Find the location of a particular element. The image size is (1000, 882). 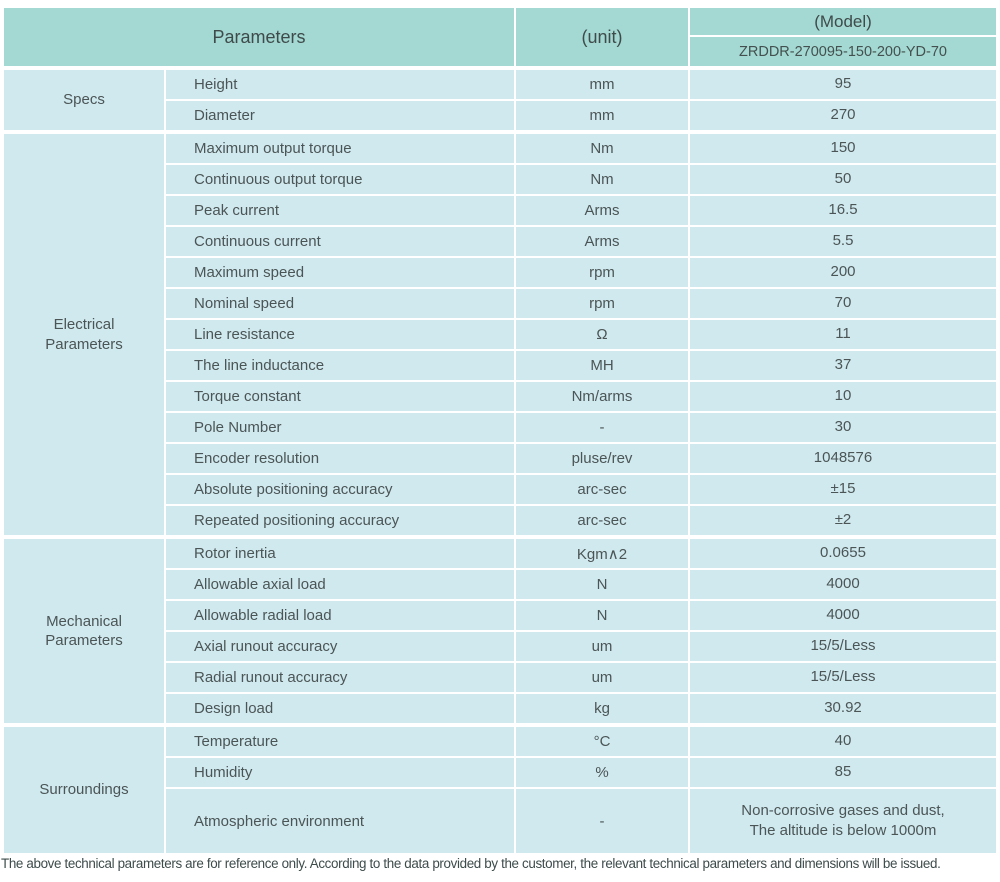

param-value: 30.92 is located at coordinates (843, 708).